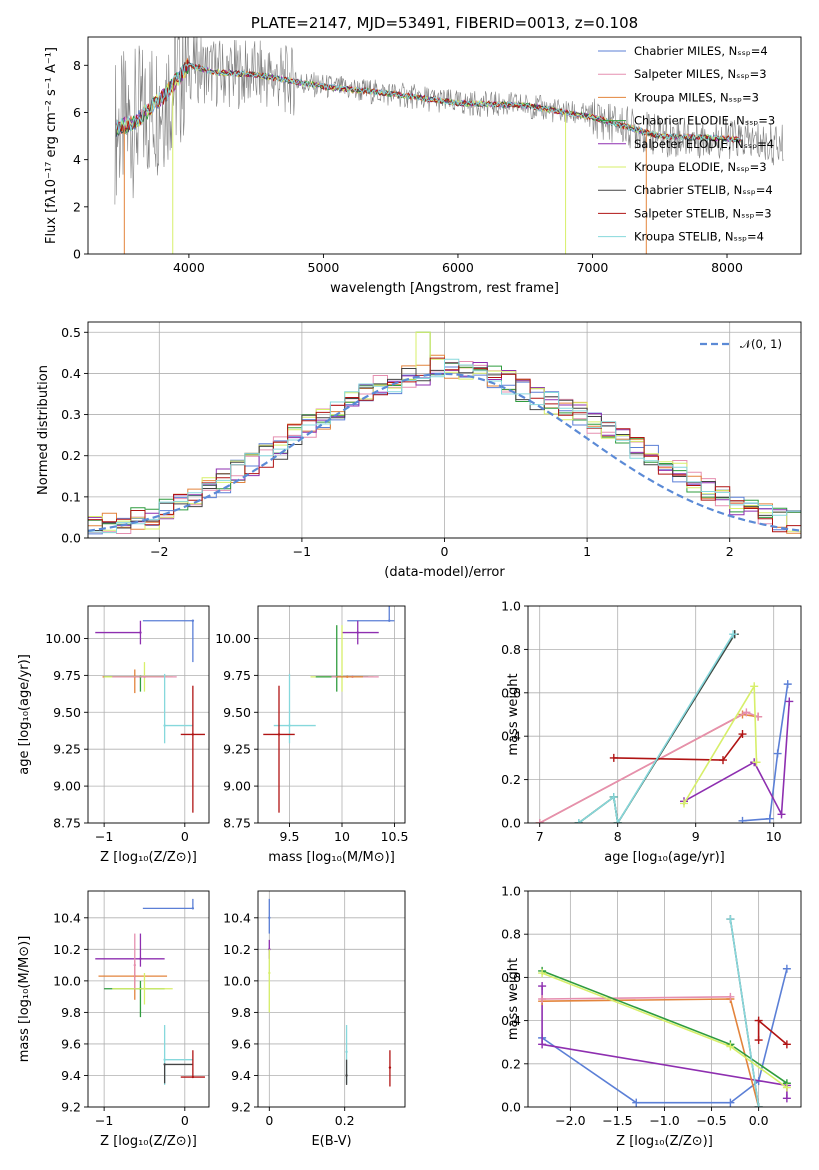  Describe the element at coordinates (67, 749) in the screenshot. I see `y-tick-label: 9.25` at that location.